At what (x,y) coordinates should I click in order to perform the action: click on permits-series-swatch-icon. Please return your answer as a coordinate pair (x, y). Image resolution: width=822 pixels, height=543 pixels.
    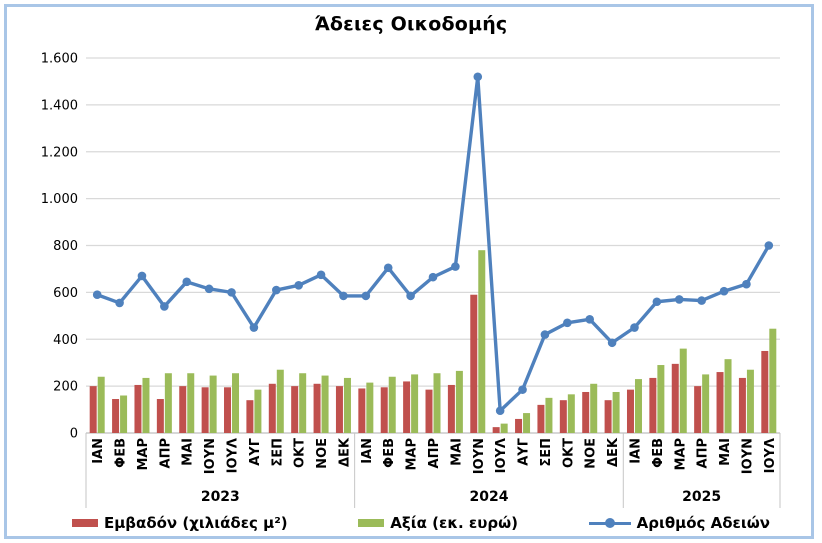
    Looking at the image, I should click on (609, 523).